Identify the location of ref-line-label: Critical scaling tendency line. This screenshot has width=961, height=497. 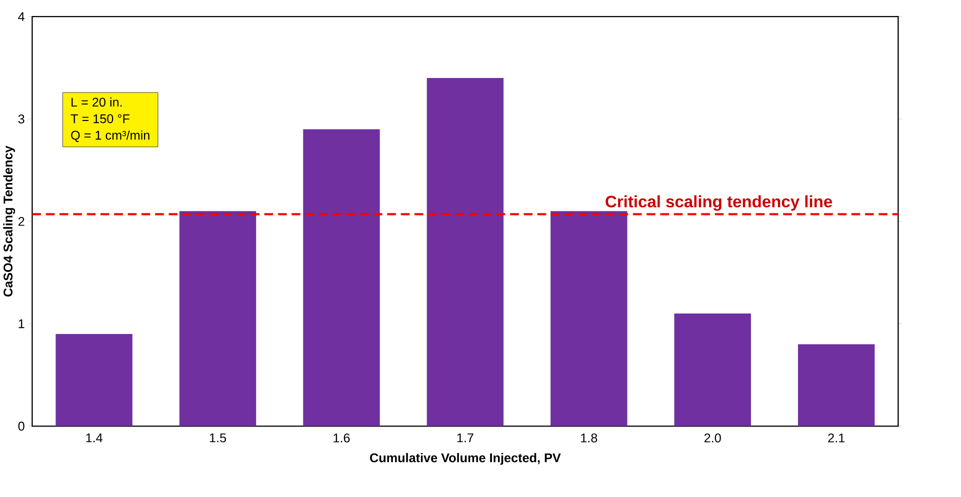
(719, 203).